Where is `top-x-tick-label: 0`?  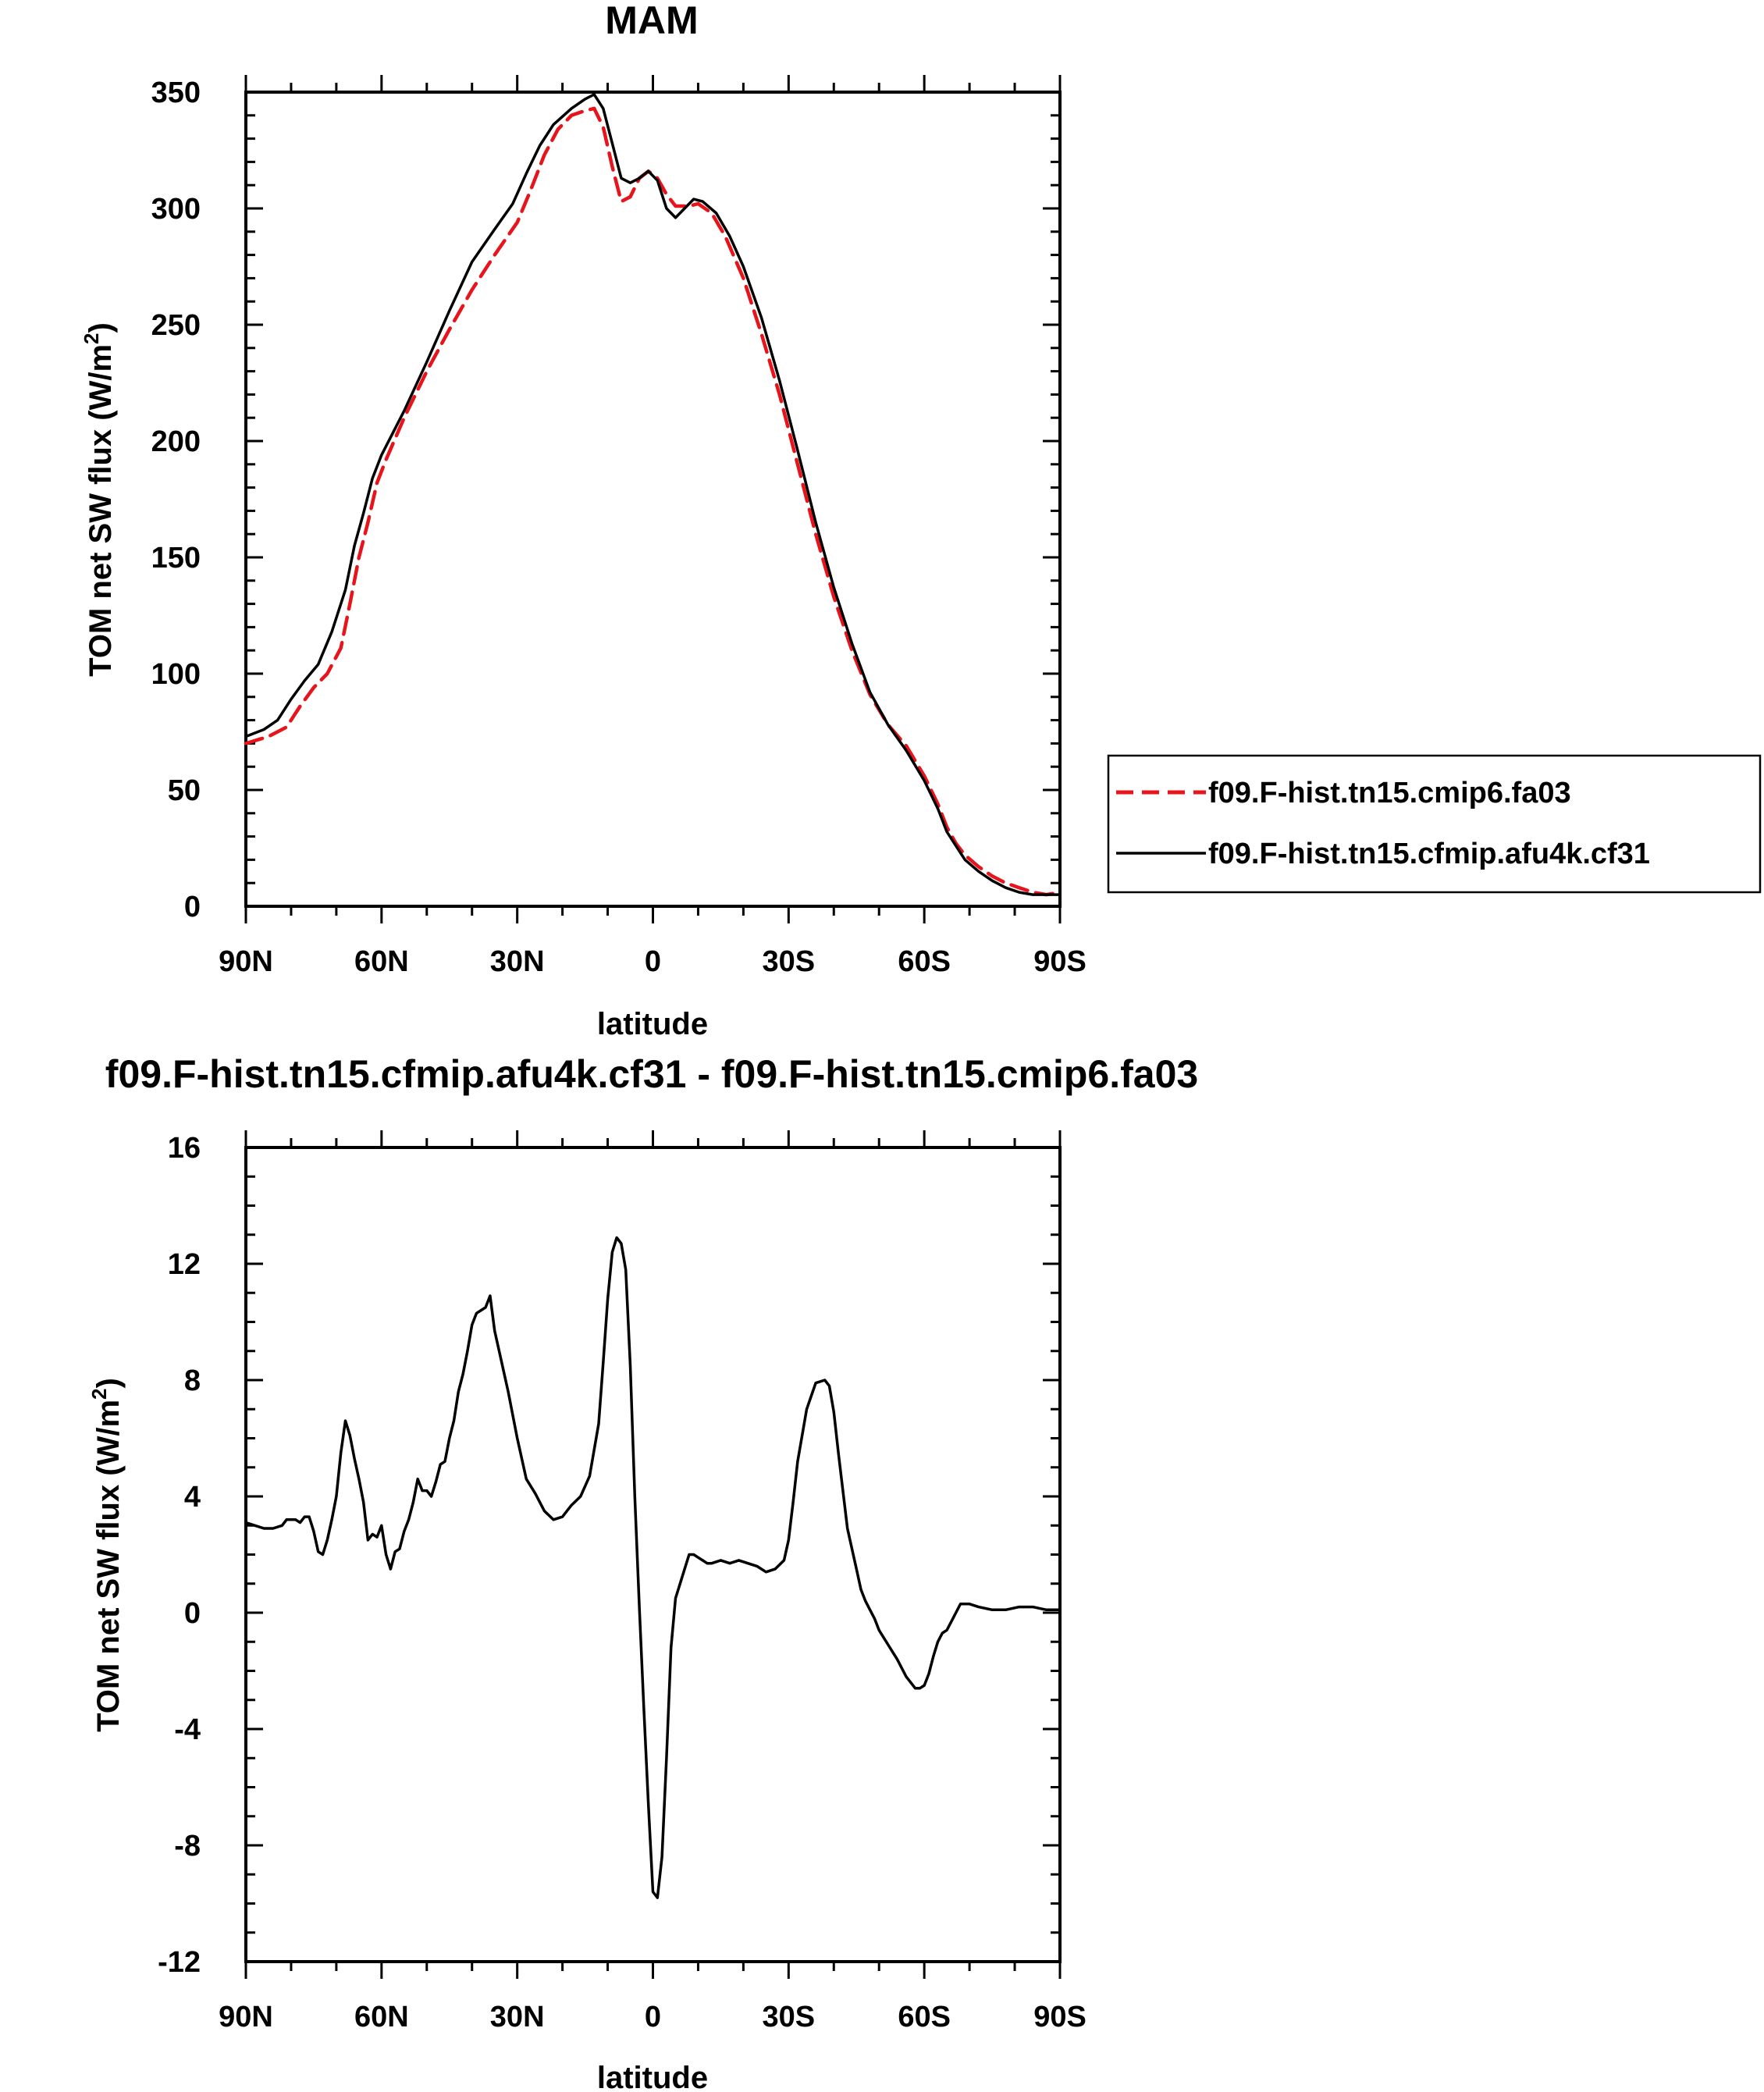 top-x-tick-label: 0 is located at coordinates (653, 961).